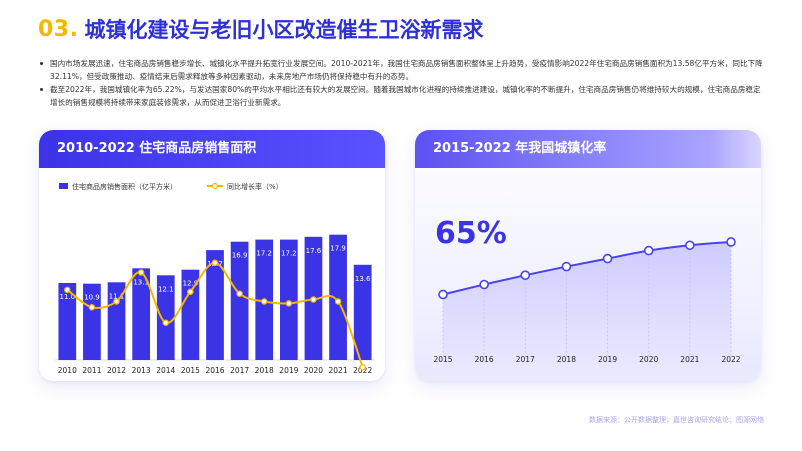 The height and width of the screenshot is (451, 802). Describe the element at coordinates (124, 186) in the screenshot. I see `legend-bar-label: 住宅商品房销售面积（亿平方米）` at that location.